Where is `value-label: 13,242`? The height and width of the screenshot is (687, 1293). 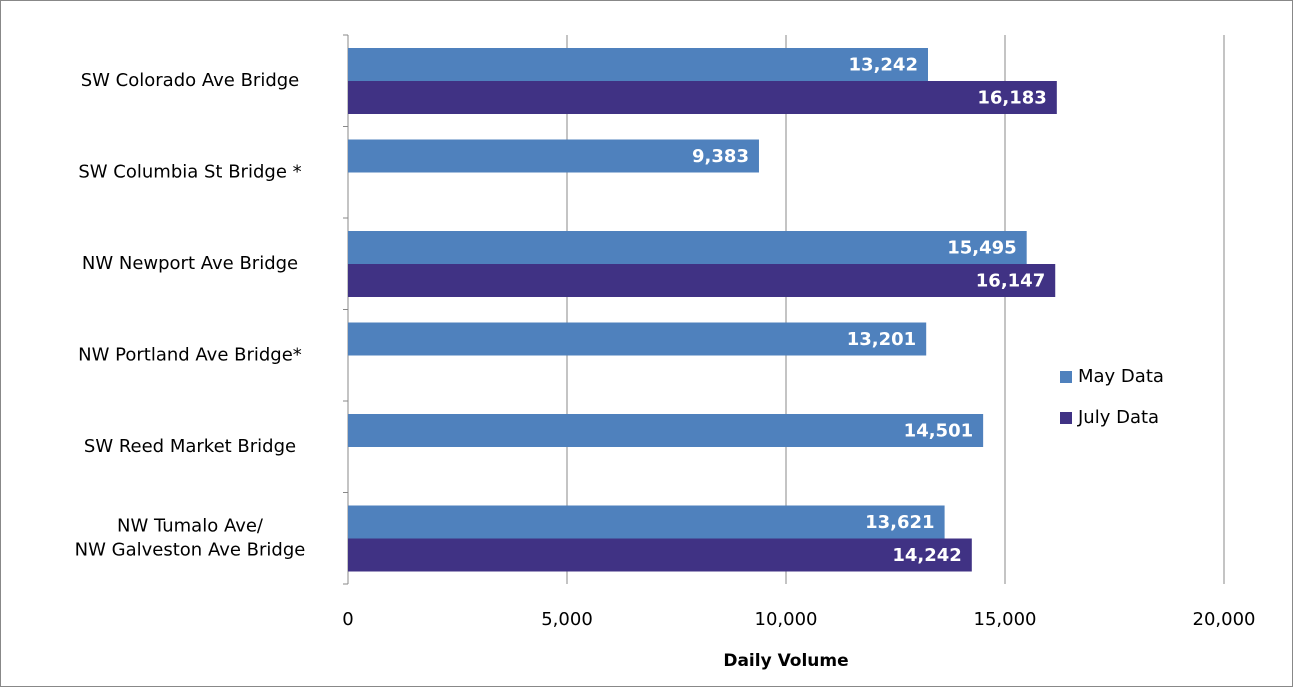 value-label: 13,242 is located at coordinates (883, 65).